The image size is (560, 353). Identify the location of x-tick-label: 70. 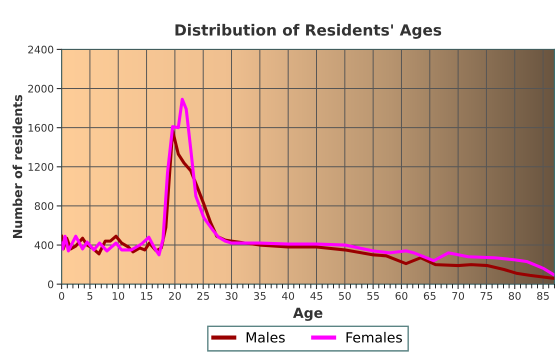
(458, 296).